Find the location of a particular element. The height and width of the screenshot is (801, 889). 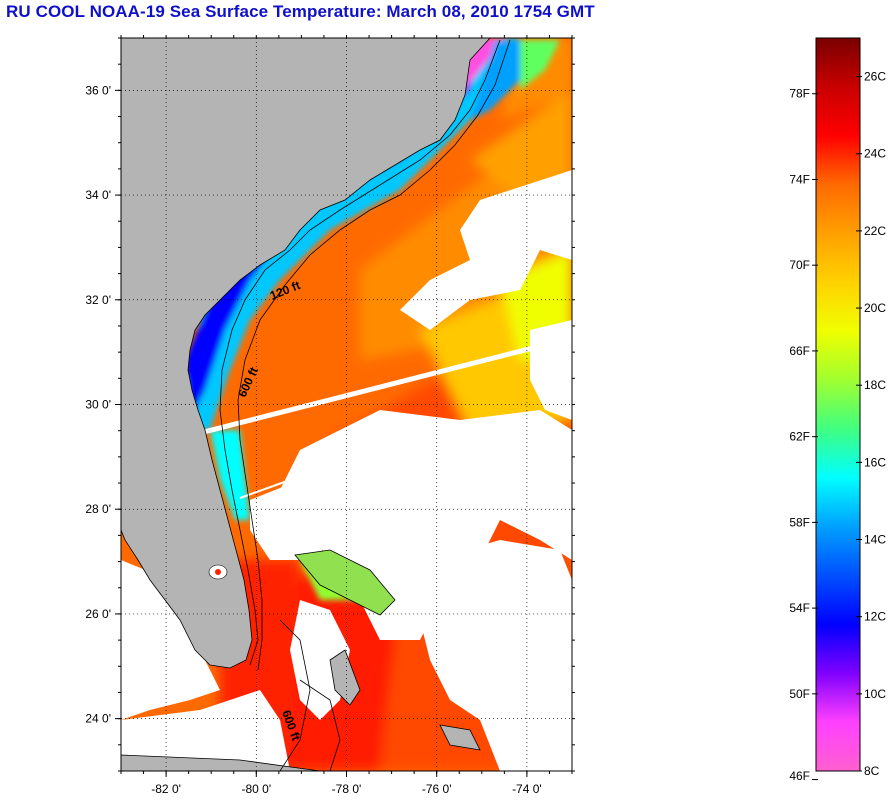

colorbar-c-label: 20C is located at coordinates (875, 308).